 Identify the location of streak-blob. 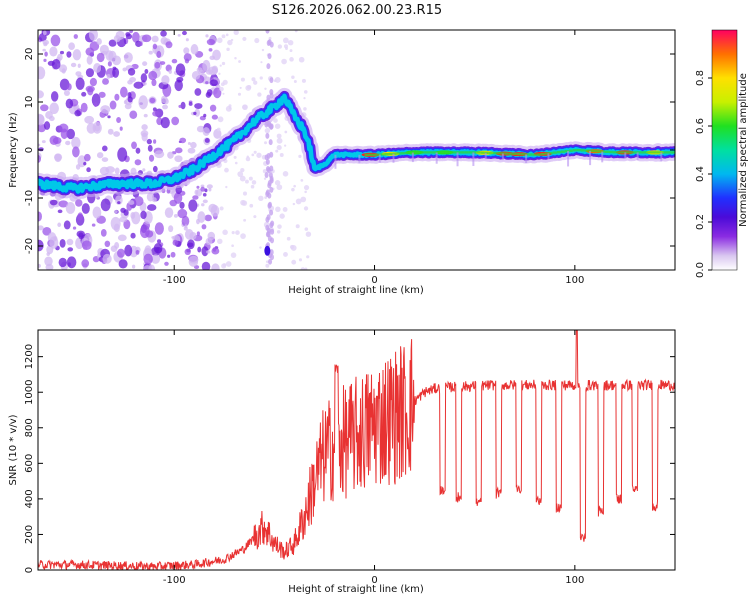
(272, 231).